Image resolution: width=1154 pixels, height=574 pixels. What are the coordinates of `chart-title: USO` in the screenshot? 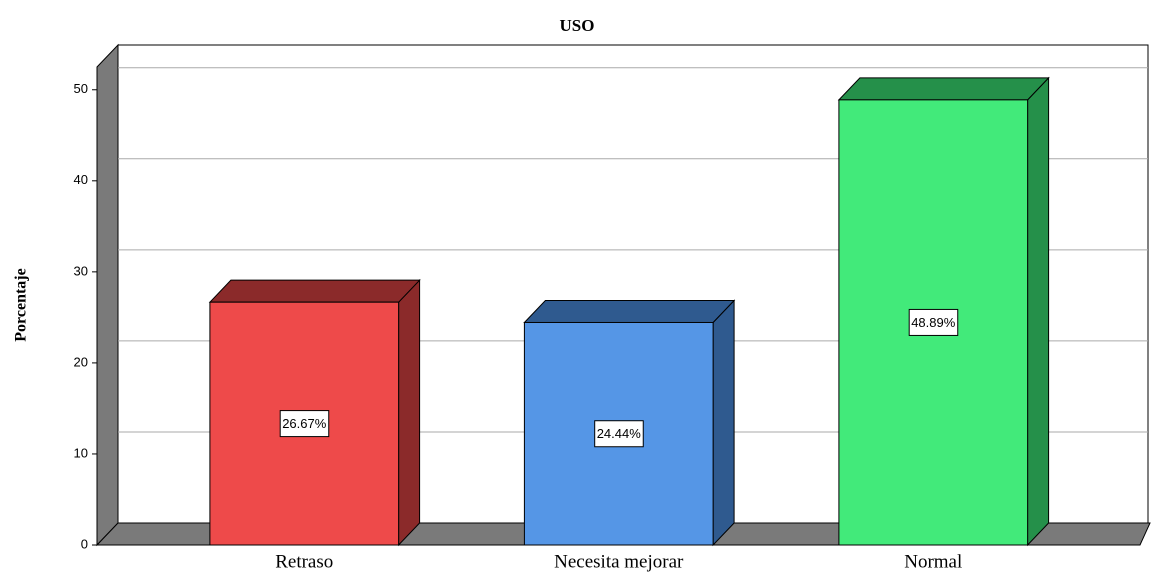 It's located at (577, 25).